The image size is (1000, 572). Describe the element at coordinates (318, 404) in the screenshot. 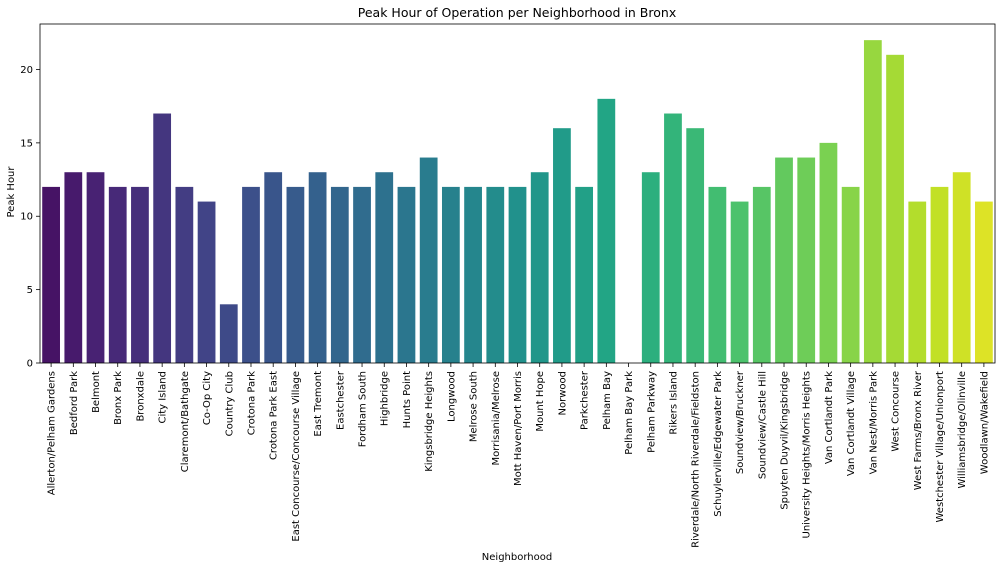

I see `x-tick-label: East Tremont` at that location.